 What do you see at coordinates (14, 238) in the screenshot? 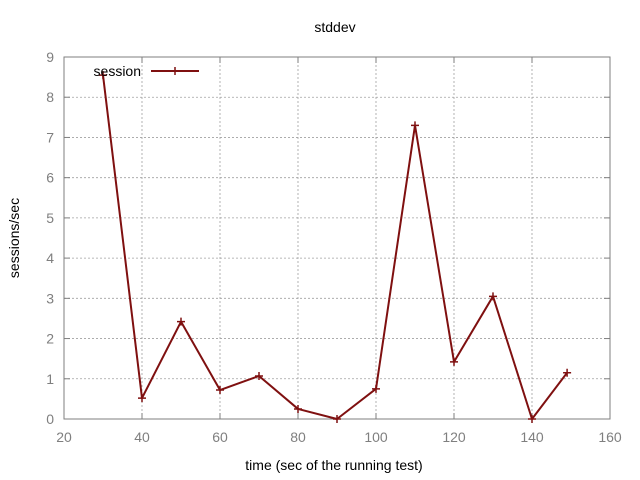
I see `y-axis-title: sessions/sec` at bounding box center [14, 238].